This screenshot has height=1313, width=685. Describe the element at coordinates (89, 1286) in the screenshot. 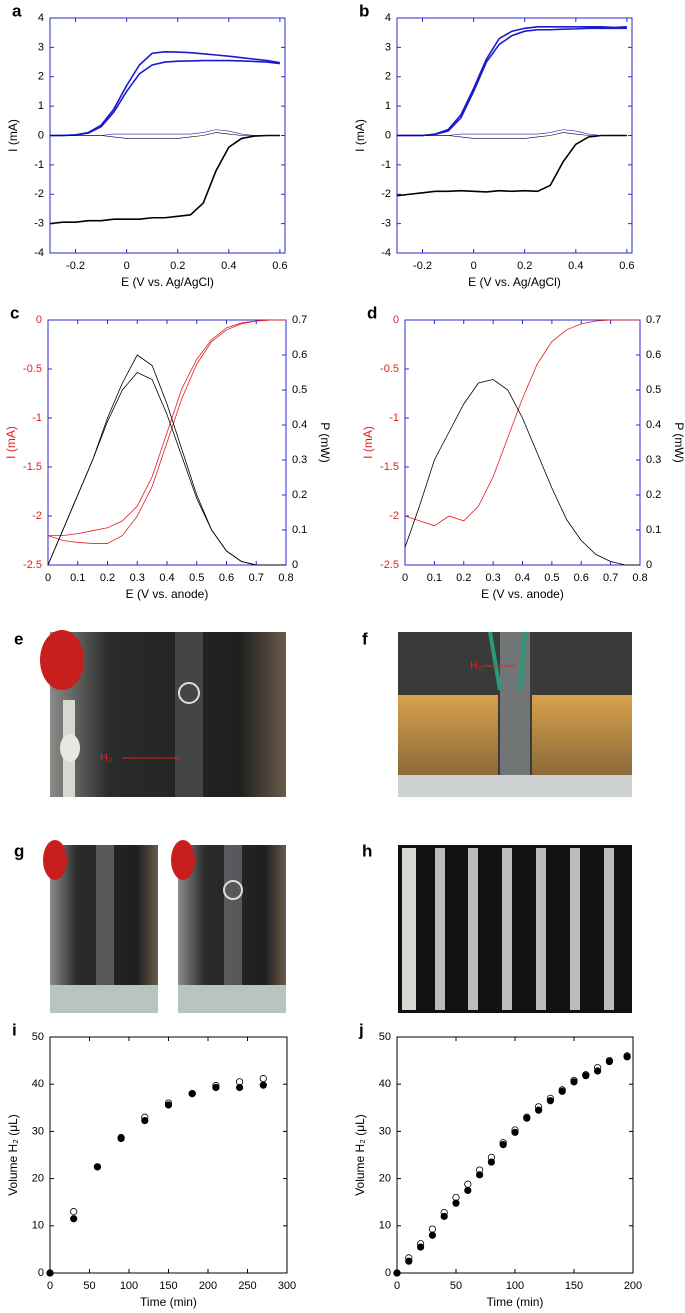

I see `x-tick-label: 50` at that location.